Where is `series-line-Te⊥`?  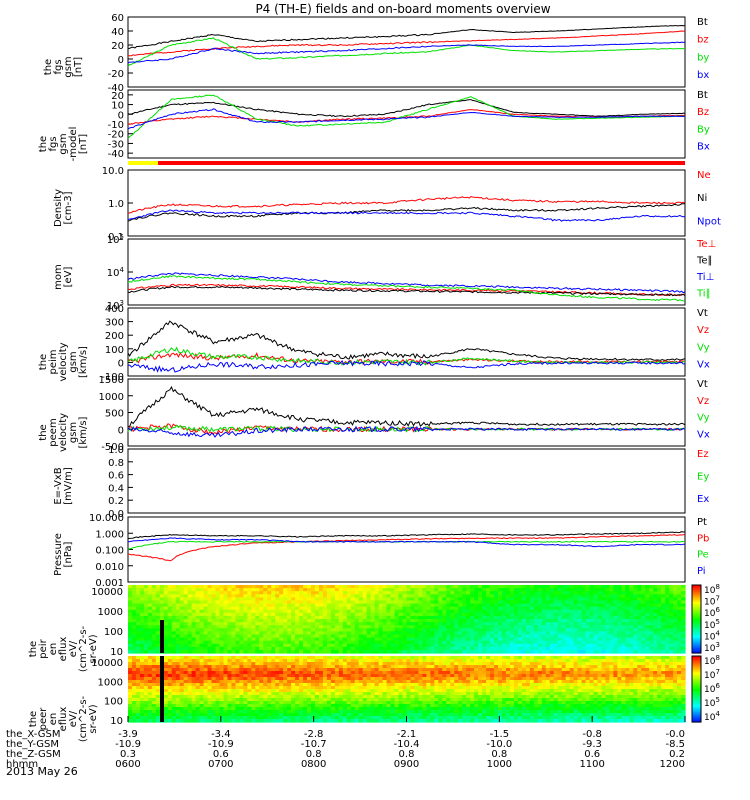
series-line-Te⊥ is located at coordinates (406, 290).